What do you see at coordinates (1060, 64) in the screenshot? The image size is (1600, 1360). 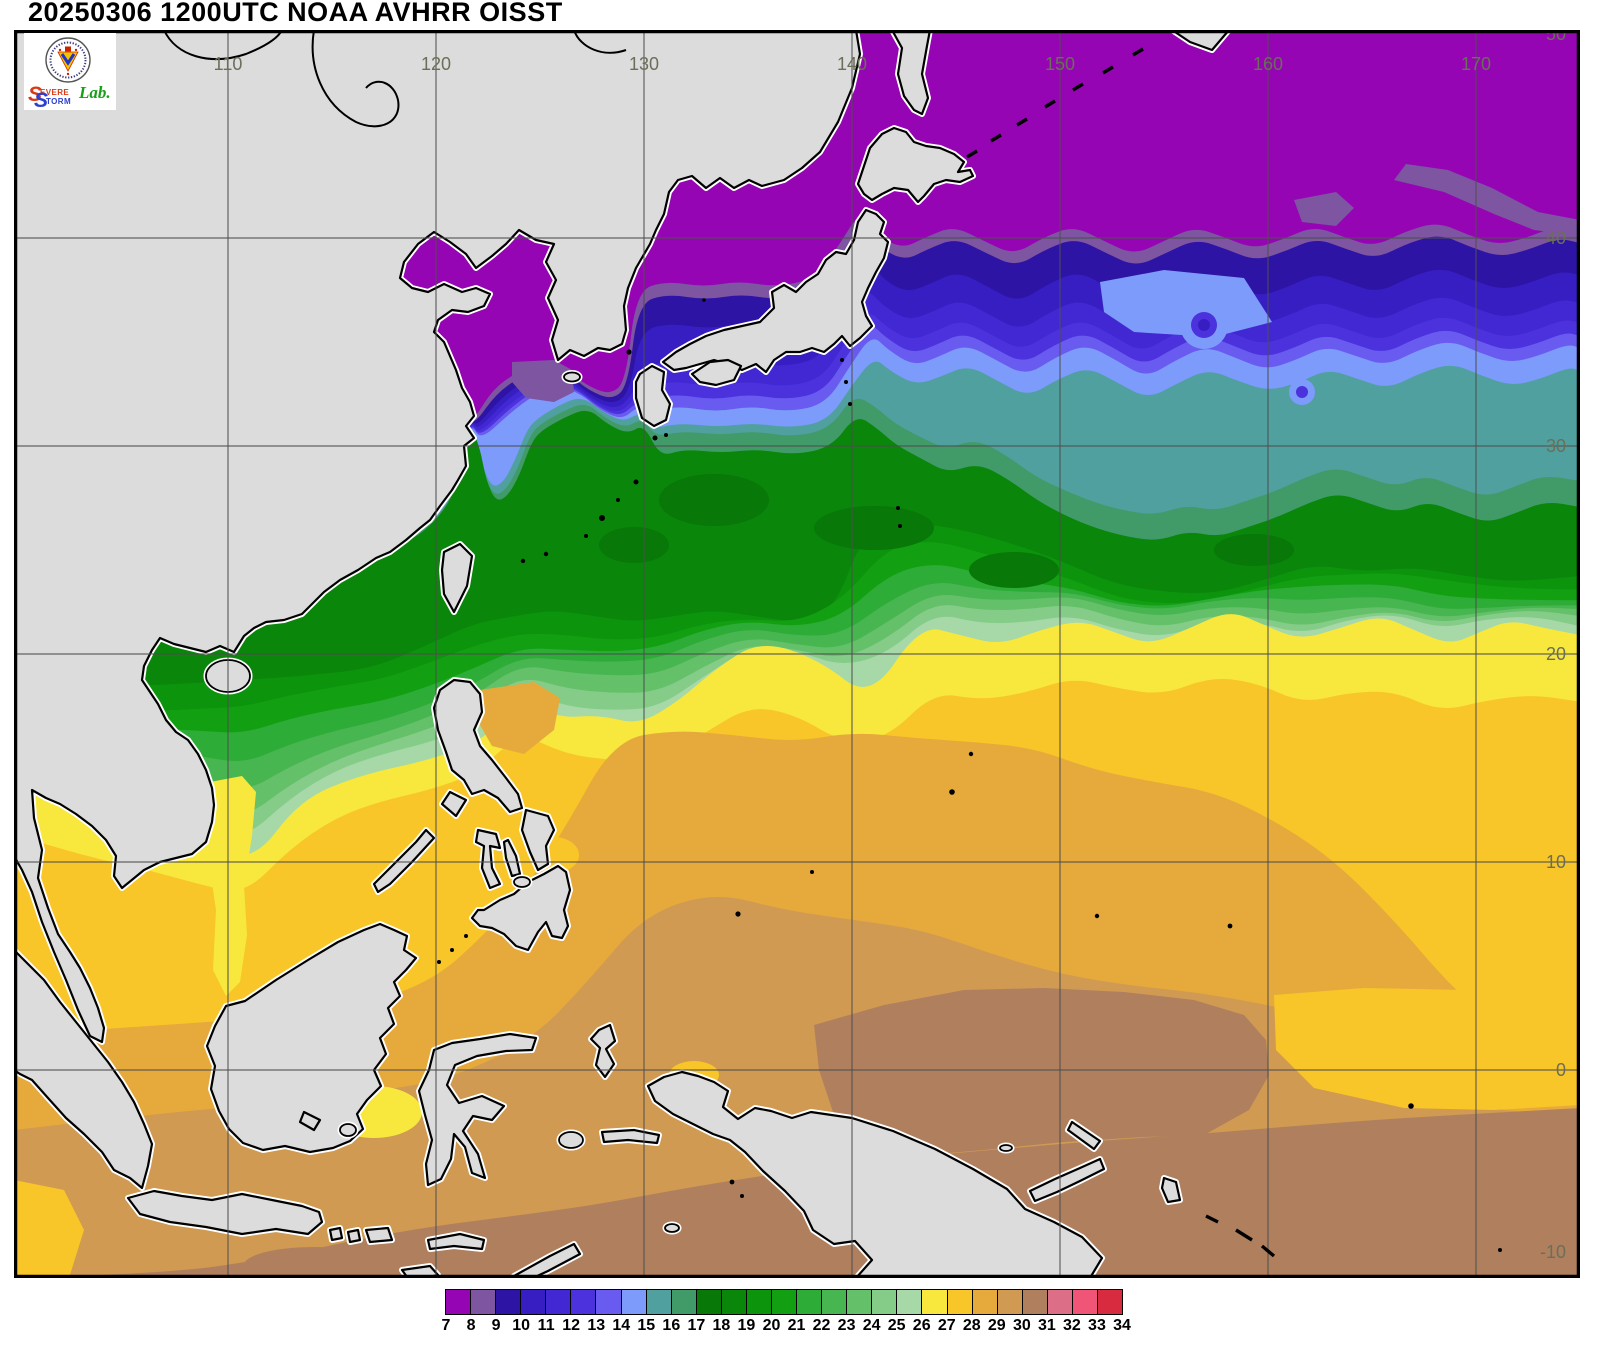 I see `longitude-label: 150` at bounding box center [1060, 64].